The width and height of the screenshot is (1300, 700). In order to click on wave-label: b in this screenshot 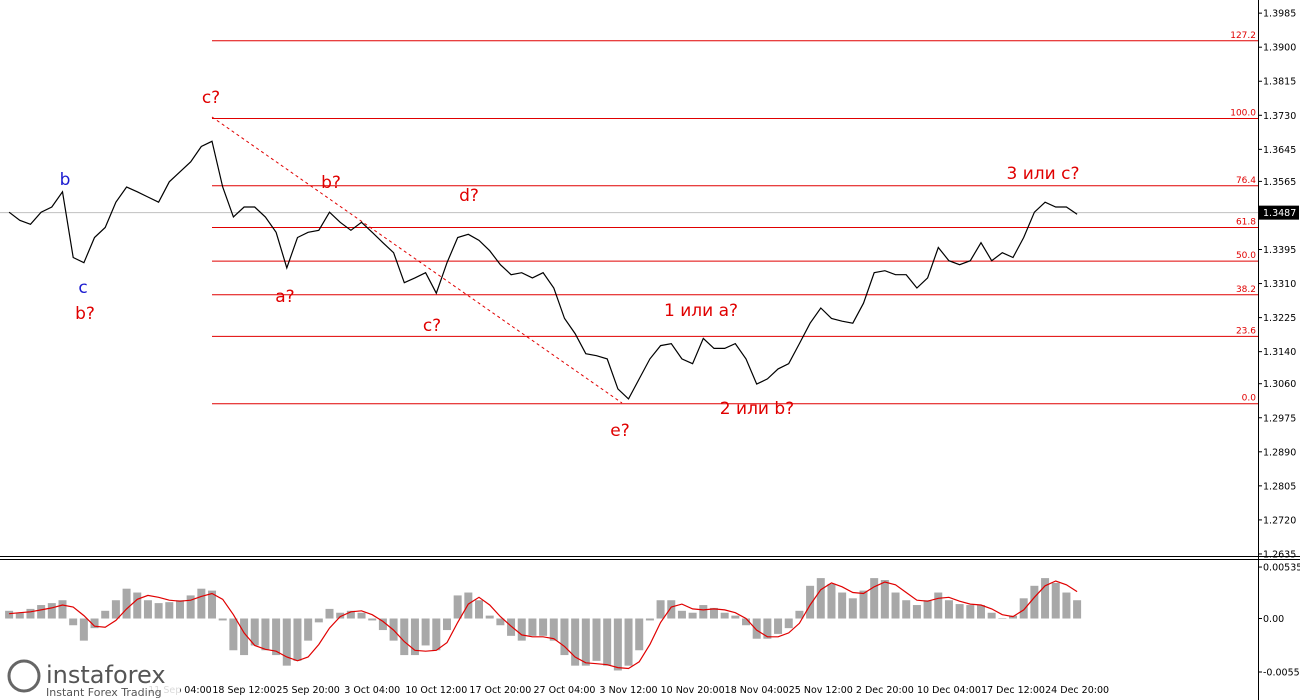, I will do `click(65, 180)`.